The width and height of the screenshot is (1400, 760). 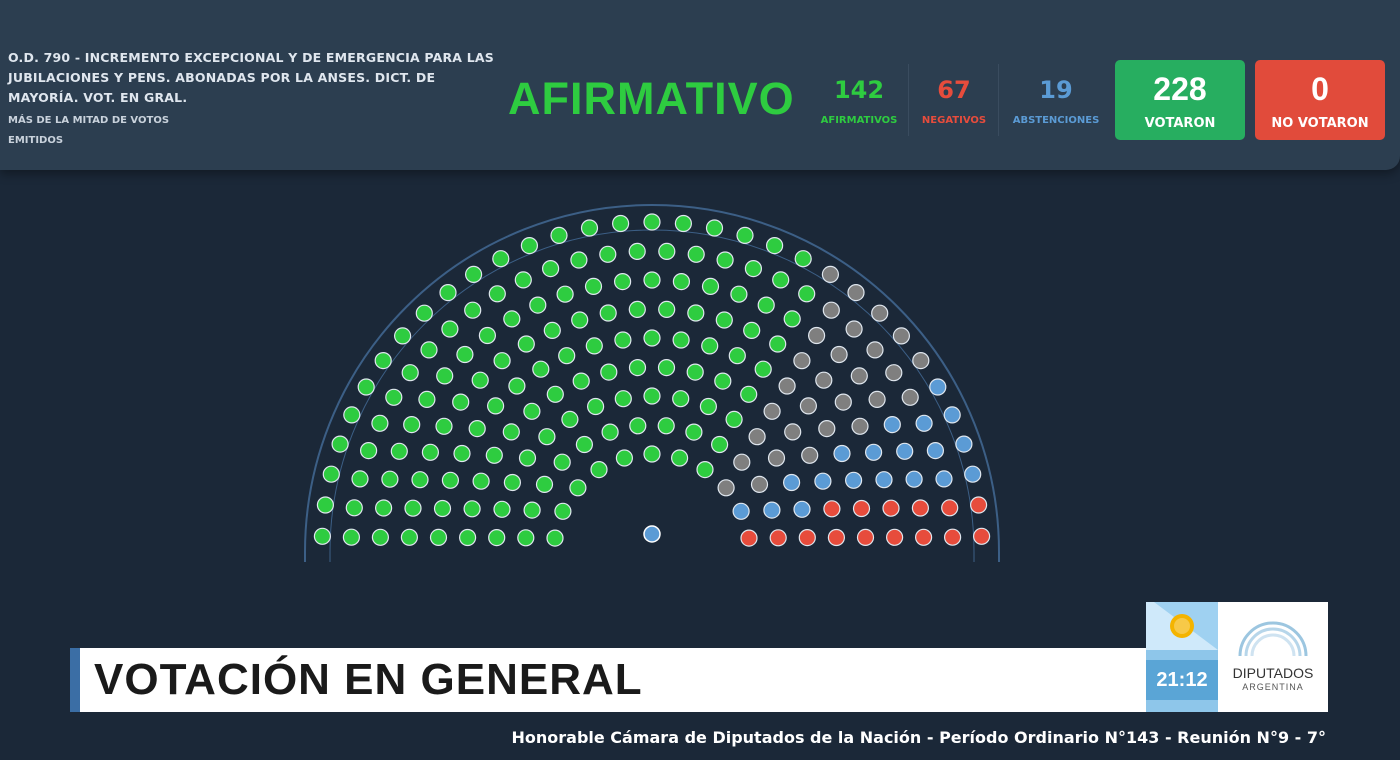 I want to click on votaron-label: VOTARON, so click(x=1180, y=123).